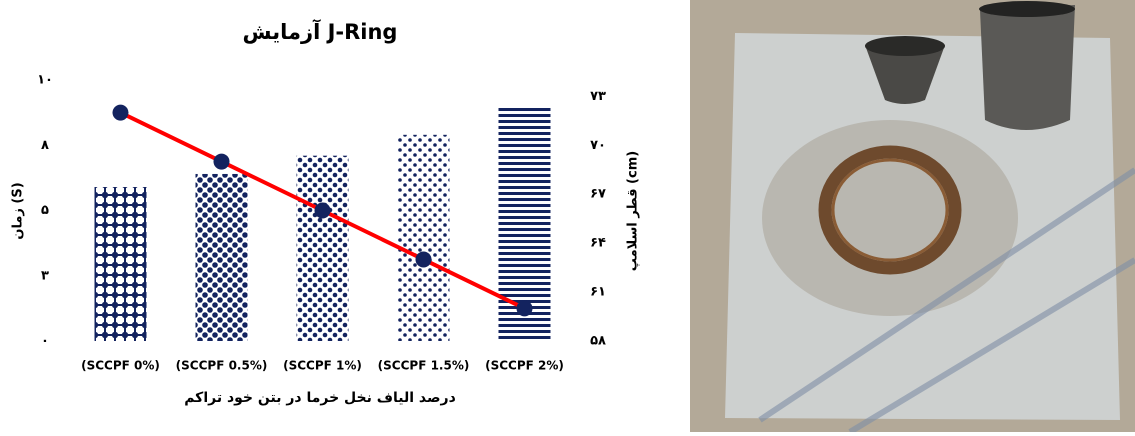 The width and height of the screenshot is (1135, 436). What do you see at coordinates (598, 243) in the screenshot?
I see `y2-tick-label: ۶۴` at bounding box center [598, 243].